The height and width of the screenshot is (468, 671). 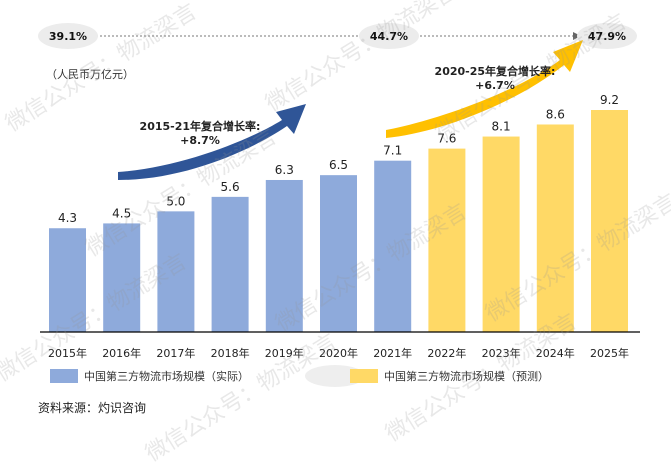 I want to click on bar-2018年, so click(x=230, y=264).